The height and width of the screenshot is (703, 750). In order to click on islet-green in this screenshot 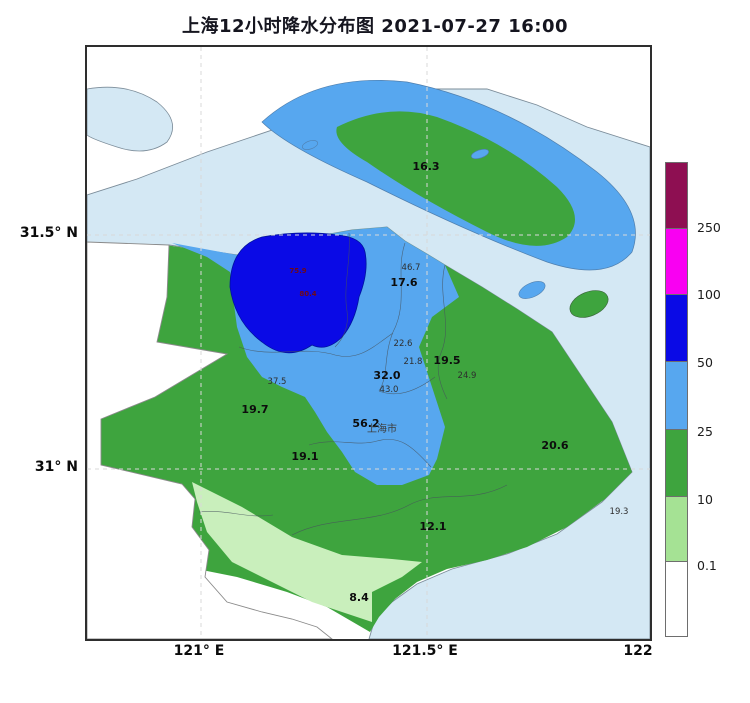, I will do `click(589, 304)`.